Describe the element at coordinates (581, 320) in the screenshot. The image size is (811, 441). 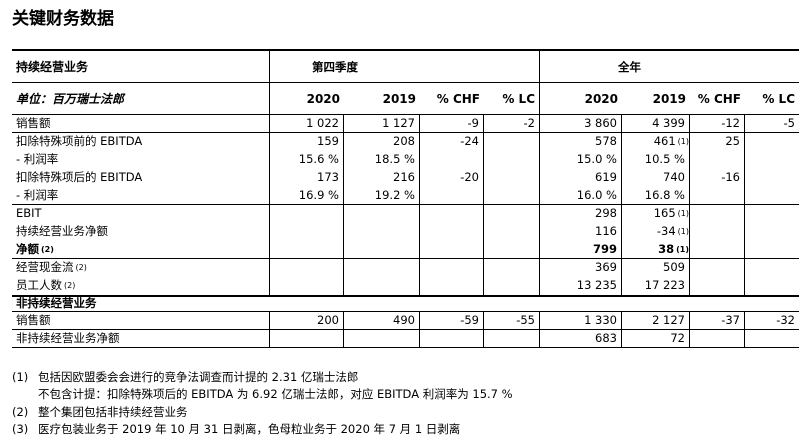
I see `value-cell: 1 330` at that location.